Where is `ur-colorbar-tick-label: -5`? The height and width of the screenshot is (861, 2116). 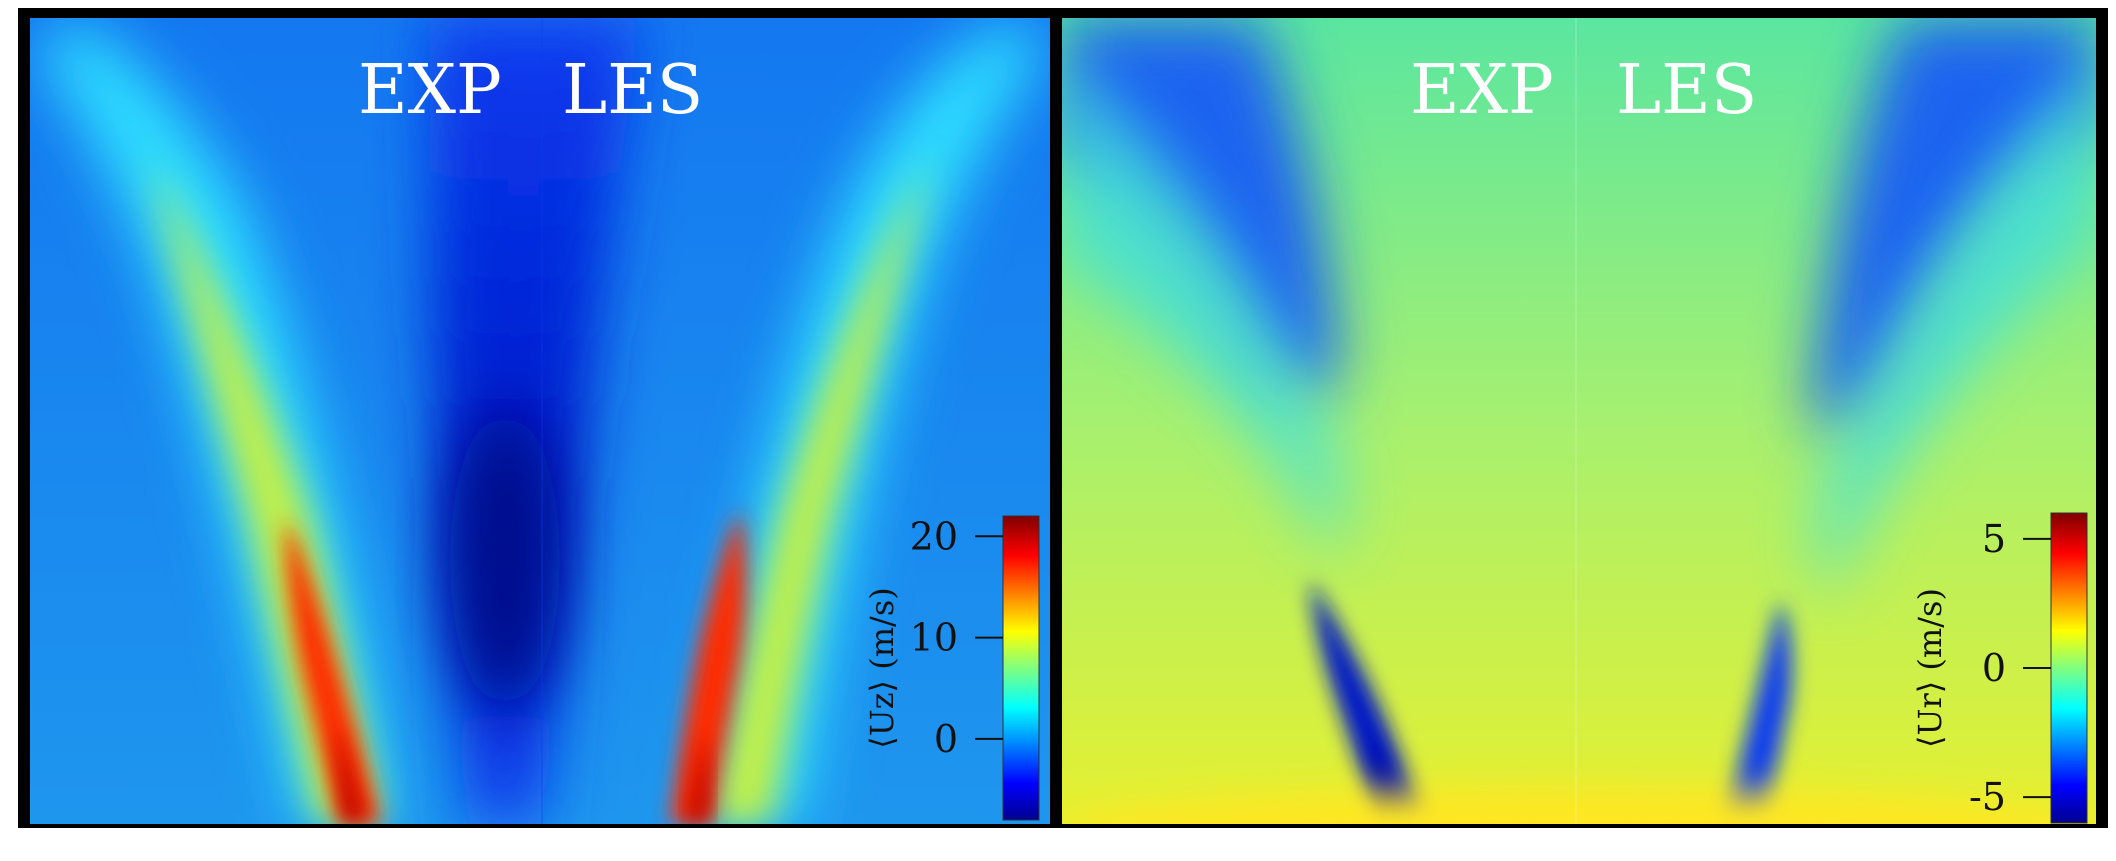 ur-colorbar-tick-label: -5 is located at coordinates (1987, 797).